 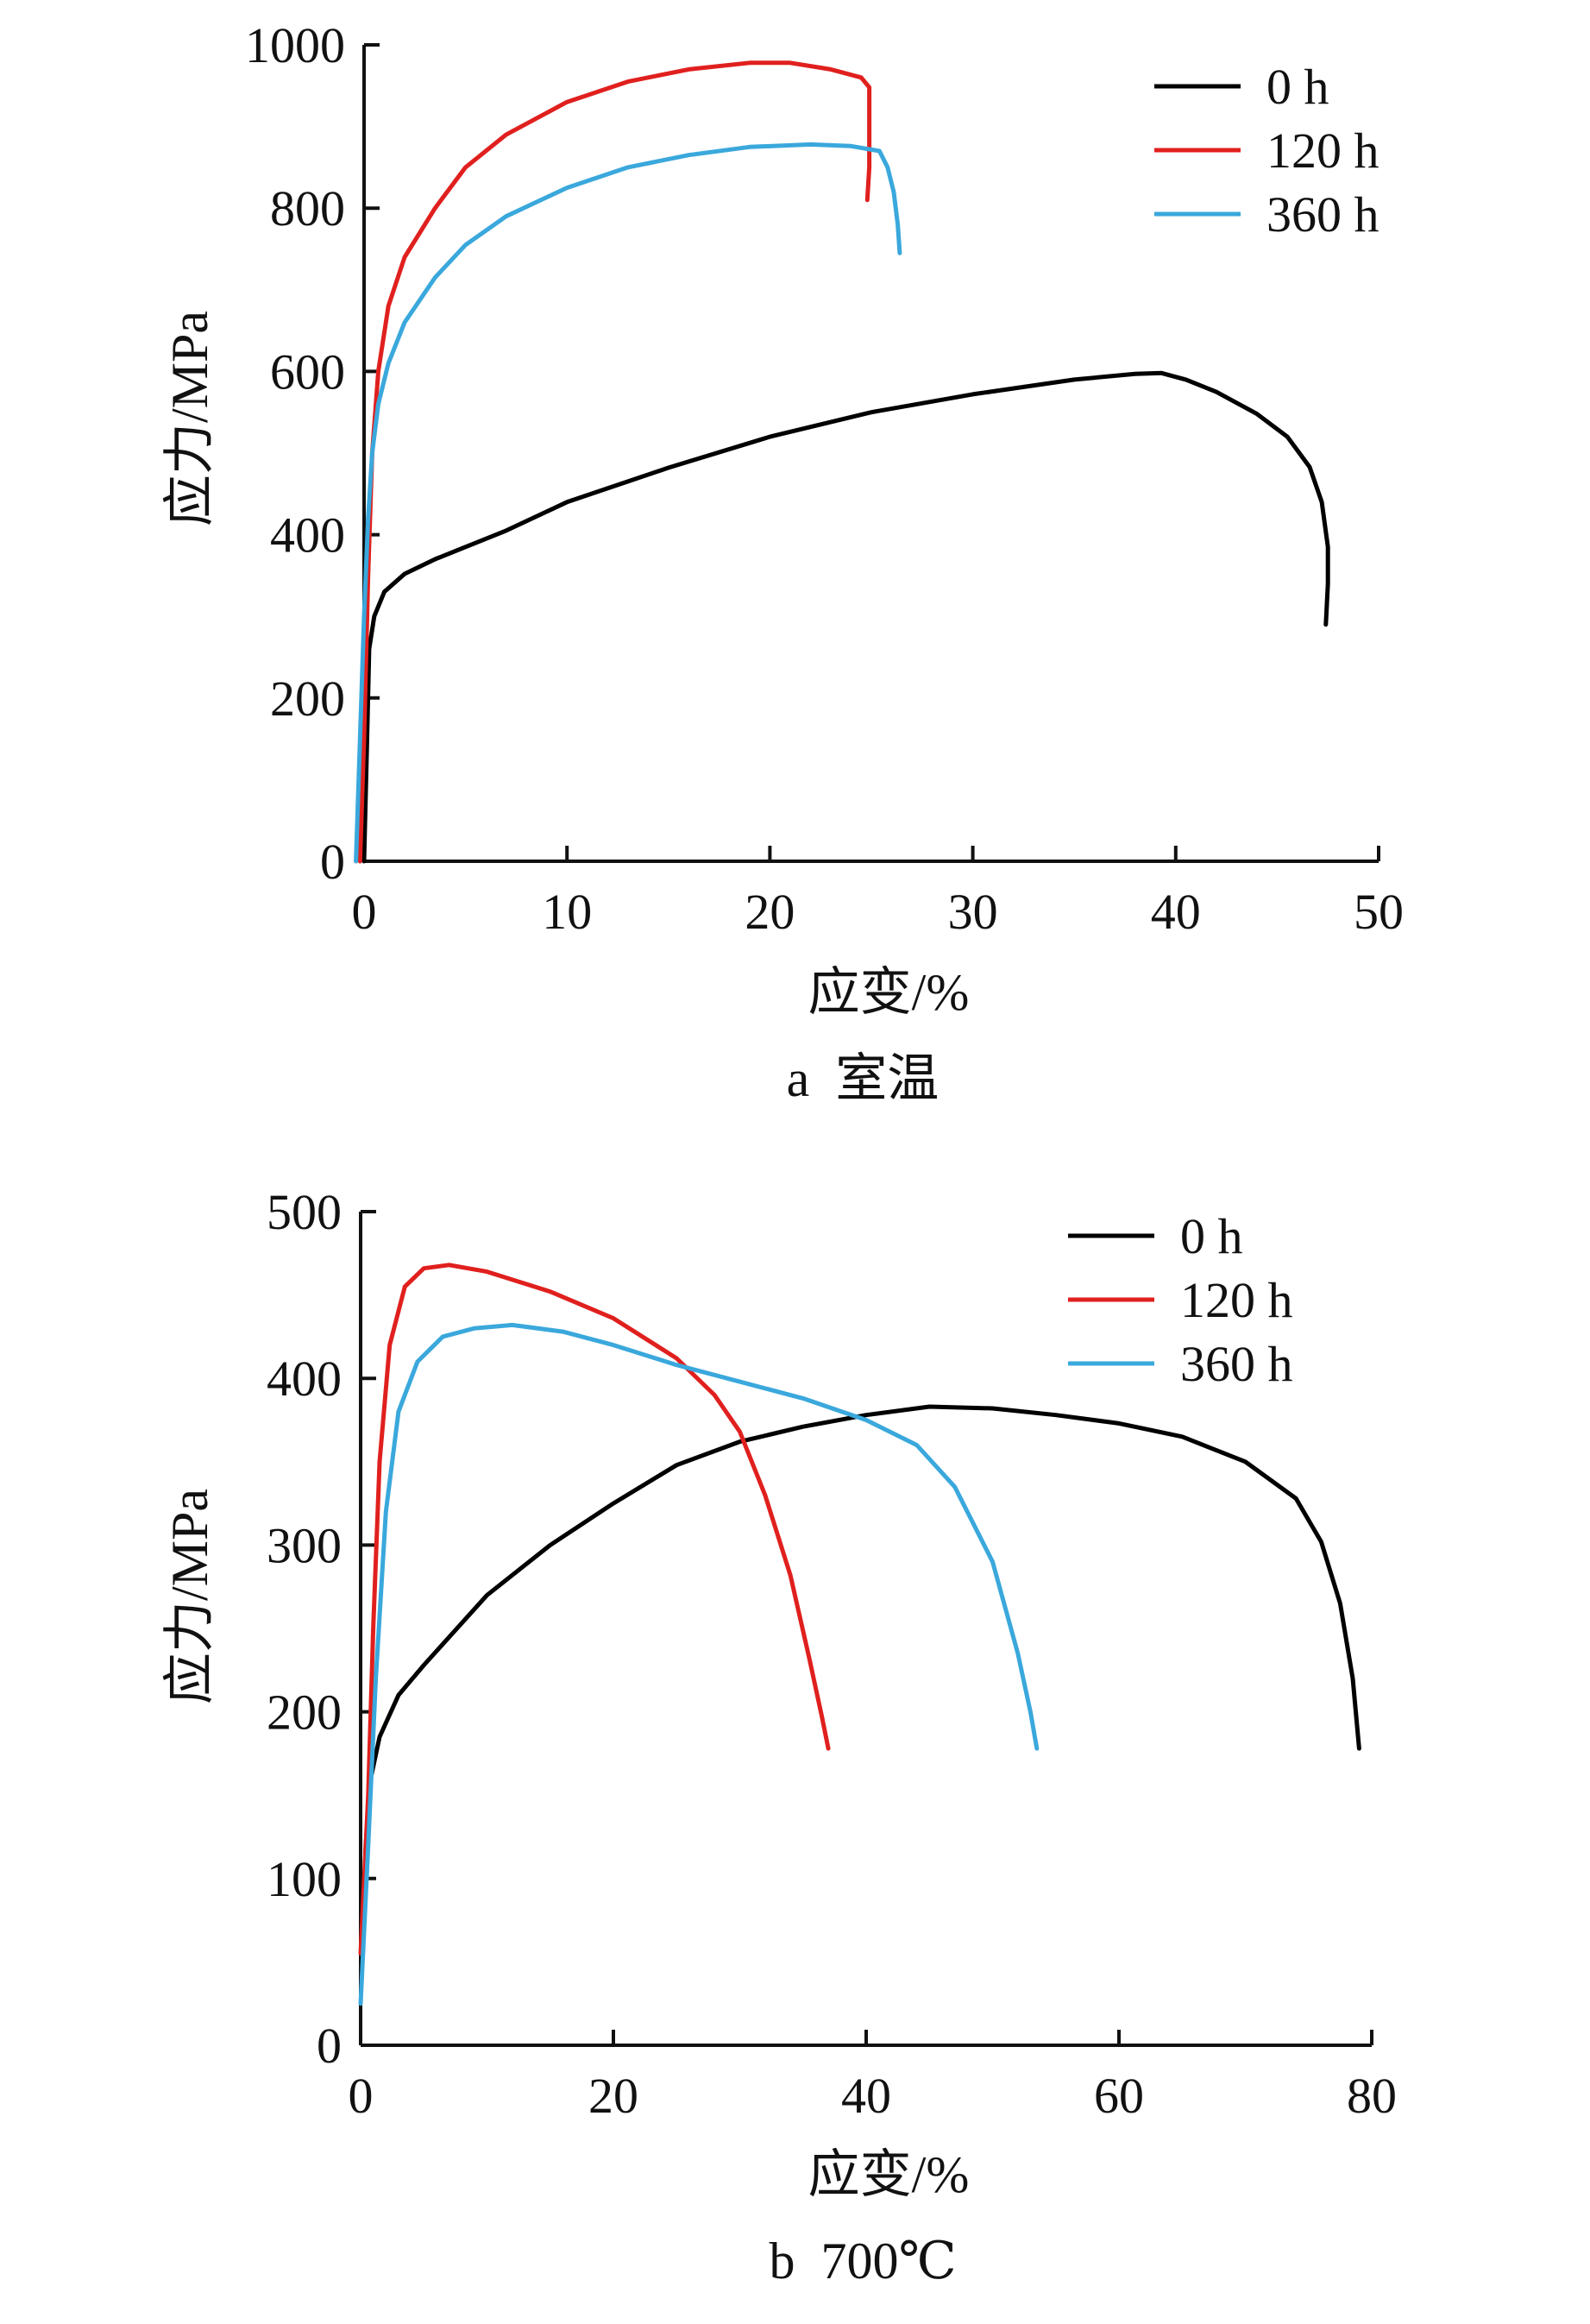 What do you see at coordinates (567, 912) in the screenshot?
I see `x-tick-label: 10` at bounding box center [567, 912].